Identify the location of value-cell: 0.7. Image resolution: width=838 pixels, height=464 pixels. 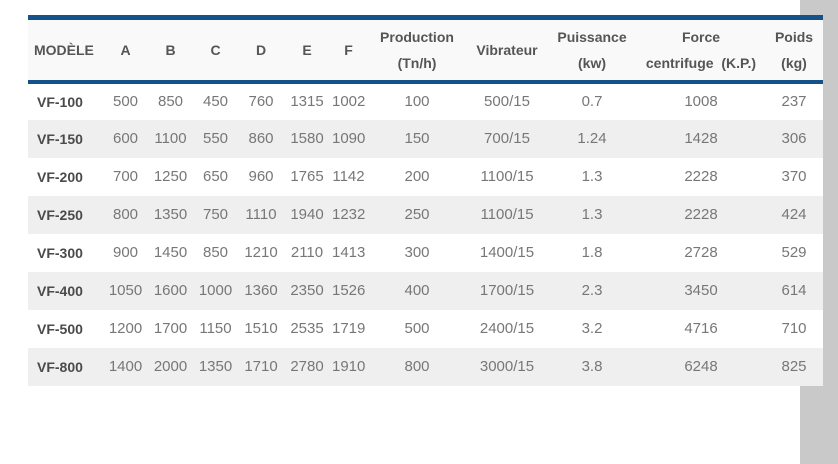
(592, 101).